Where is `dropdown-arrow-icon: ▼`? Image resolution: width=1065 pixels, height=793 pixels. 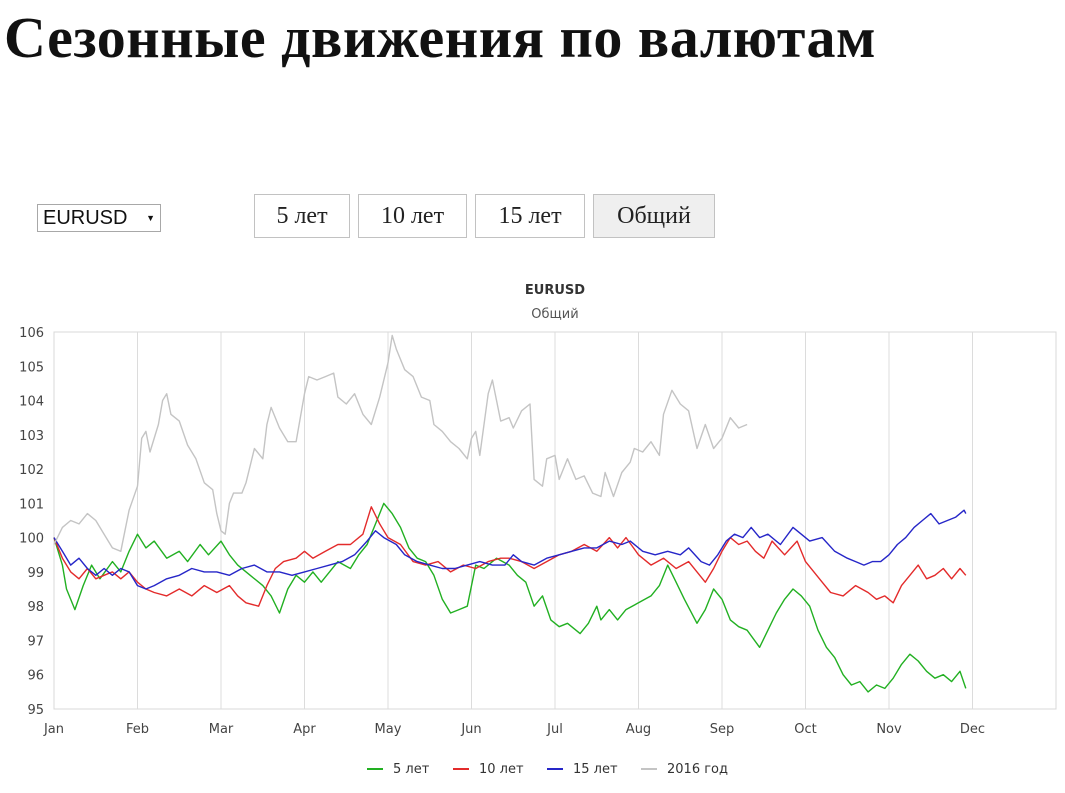 dropdown-arrow-icon: ▼ is located at coordinates (150, 218).